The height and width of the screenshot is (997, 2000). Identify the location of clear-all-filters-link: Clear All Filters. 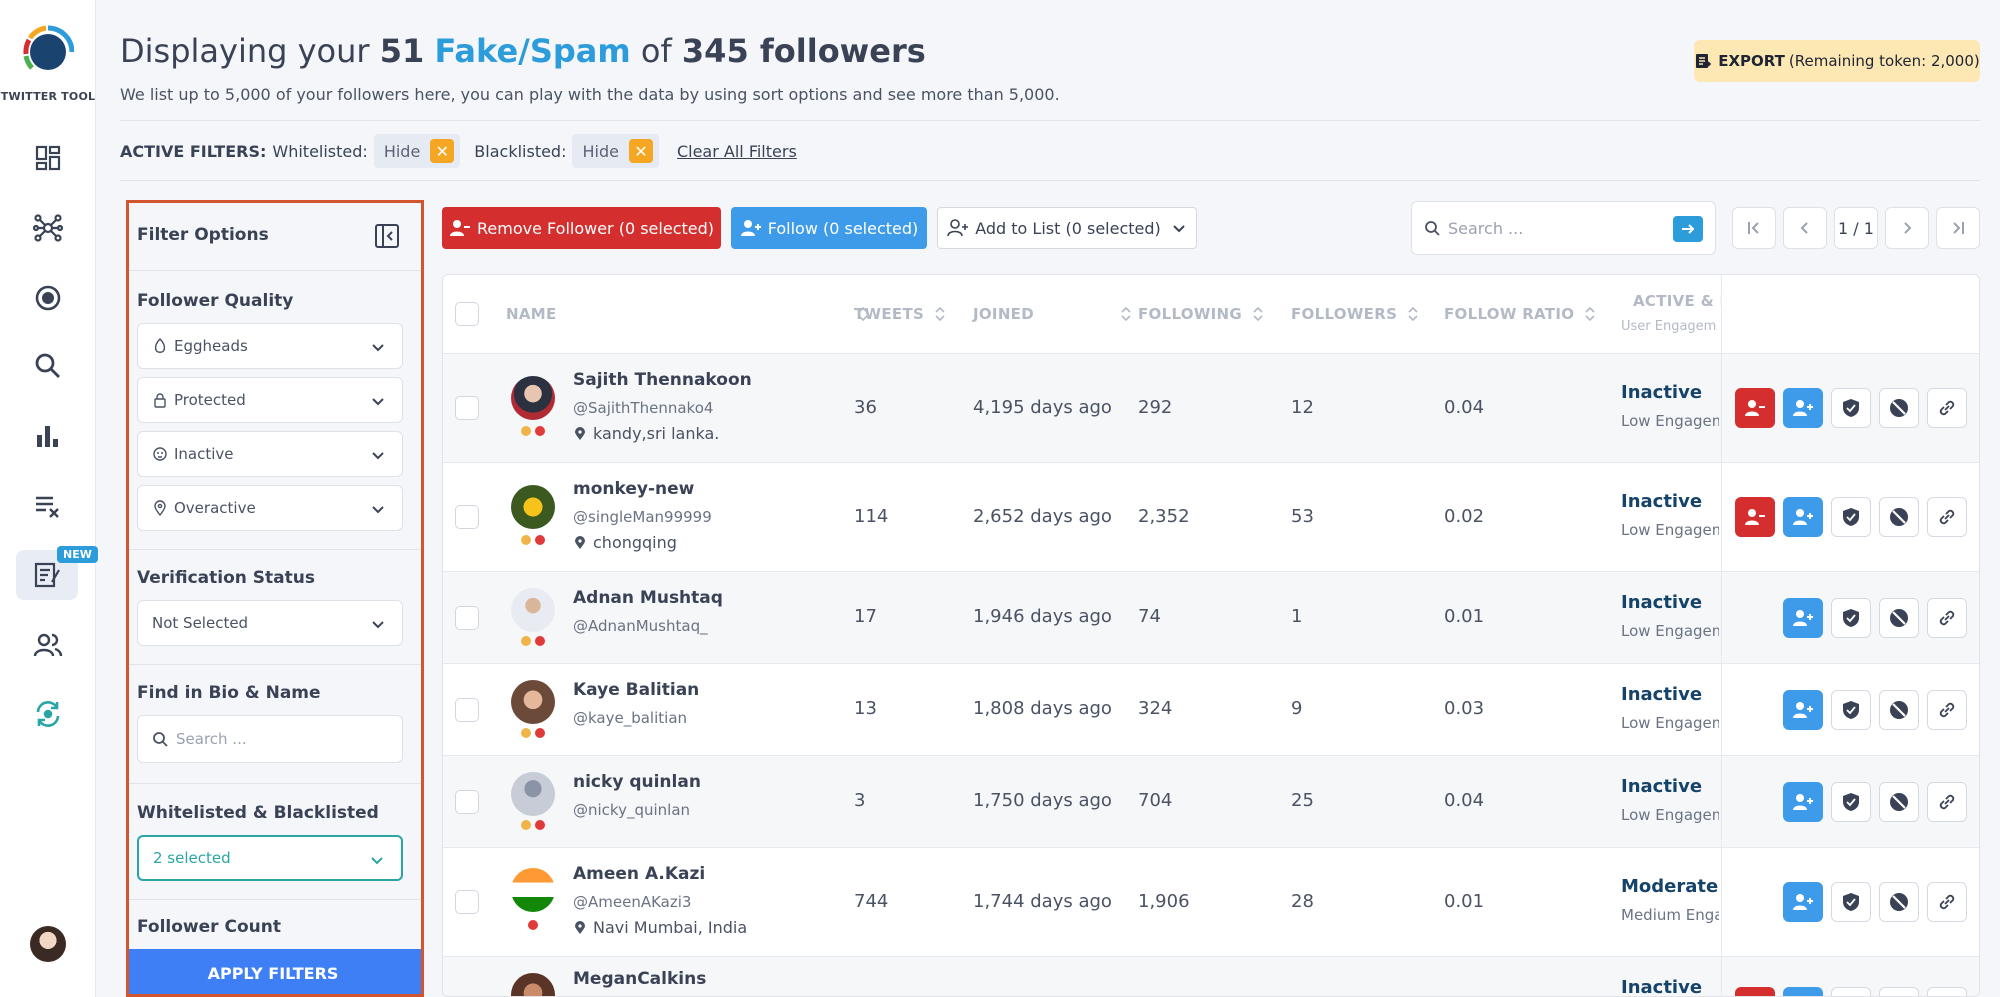
(736, 151).